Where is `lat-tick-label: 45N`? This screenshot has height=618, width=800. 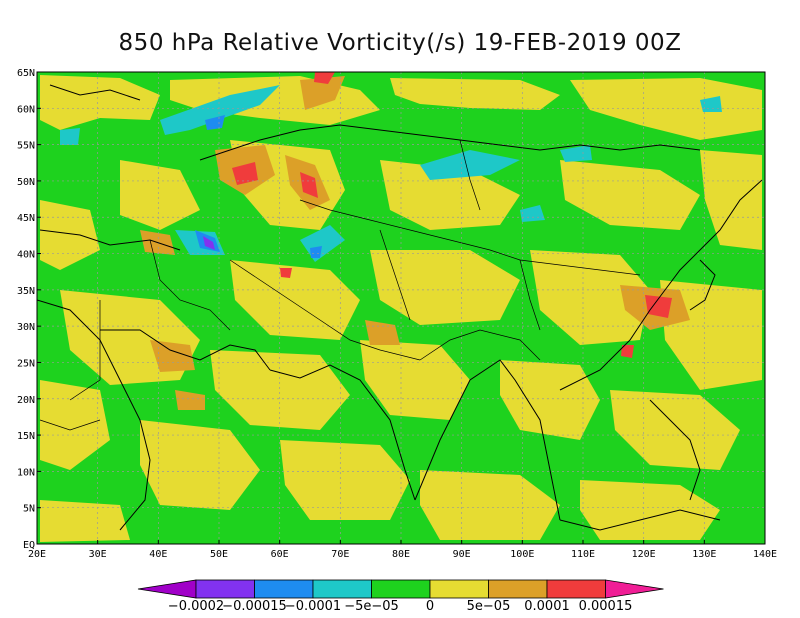 lat-tick-label: 45N is located at coordinates (26, 218).